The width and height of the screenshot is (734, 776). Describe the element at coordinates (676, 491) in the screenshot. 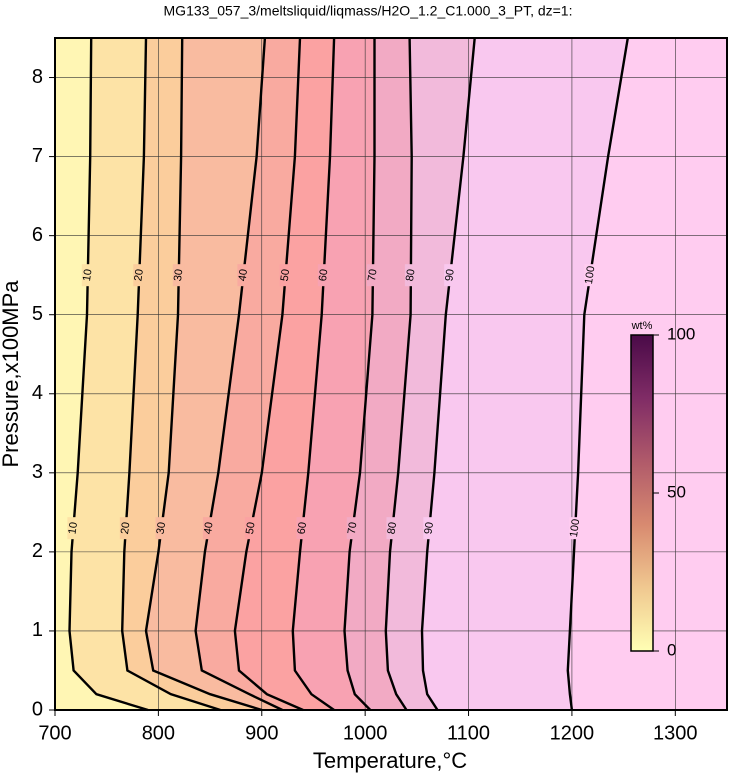

I see `colorbar-tick-label: 50` at that location.